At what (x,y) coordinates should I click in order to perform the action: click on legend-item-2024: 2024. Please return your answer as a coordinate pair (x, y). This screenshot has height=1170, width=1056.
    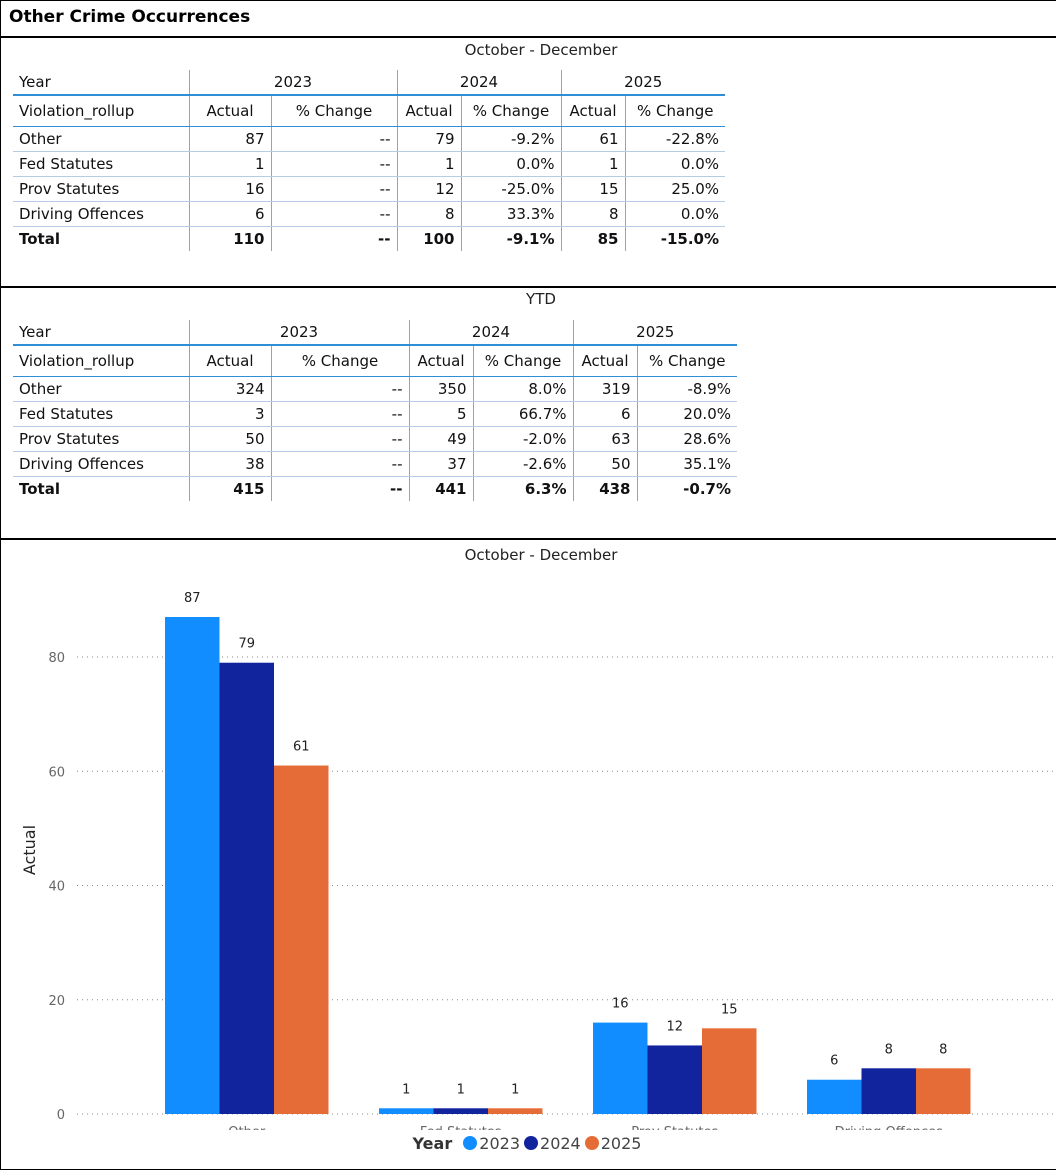
    Looking at the image, I should click on (552, 1143).